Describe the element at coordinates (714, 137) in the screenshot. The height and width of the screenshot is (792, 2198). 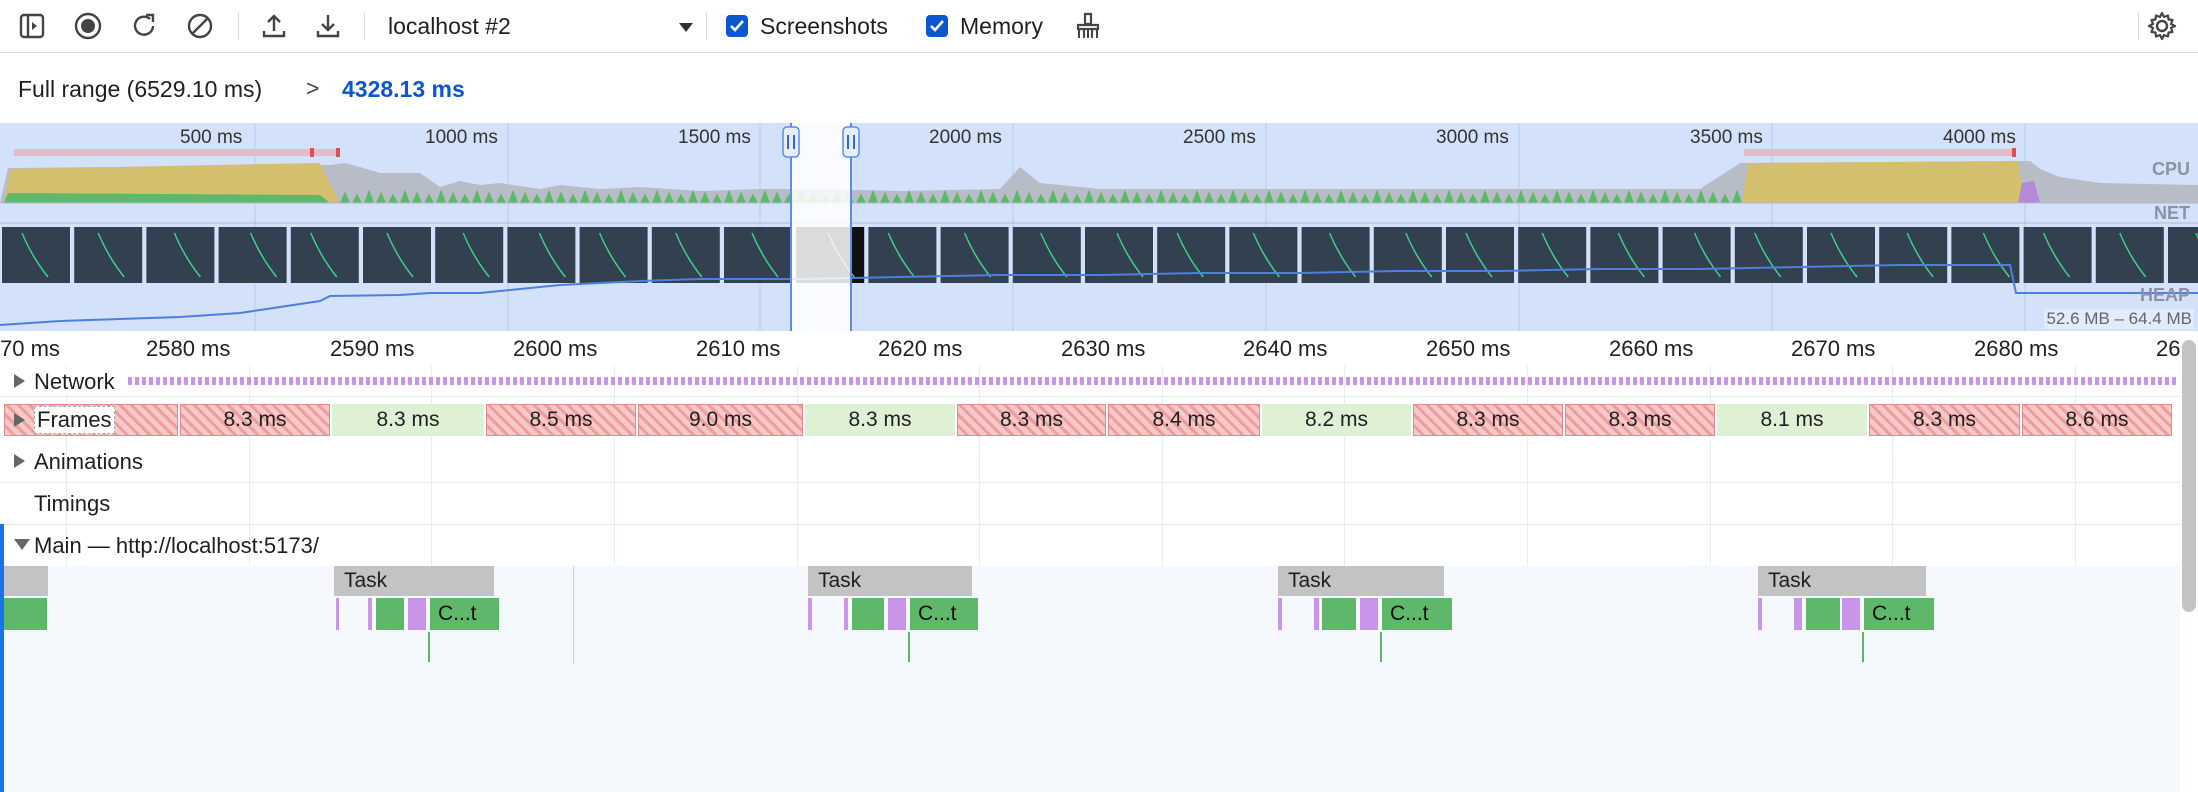
I see `overview-time-label: 1500 ms` at that location.